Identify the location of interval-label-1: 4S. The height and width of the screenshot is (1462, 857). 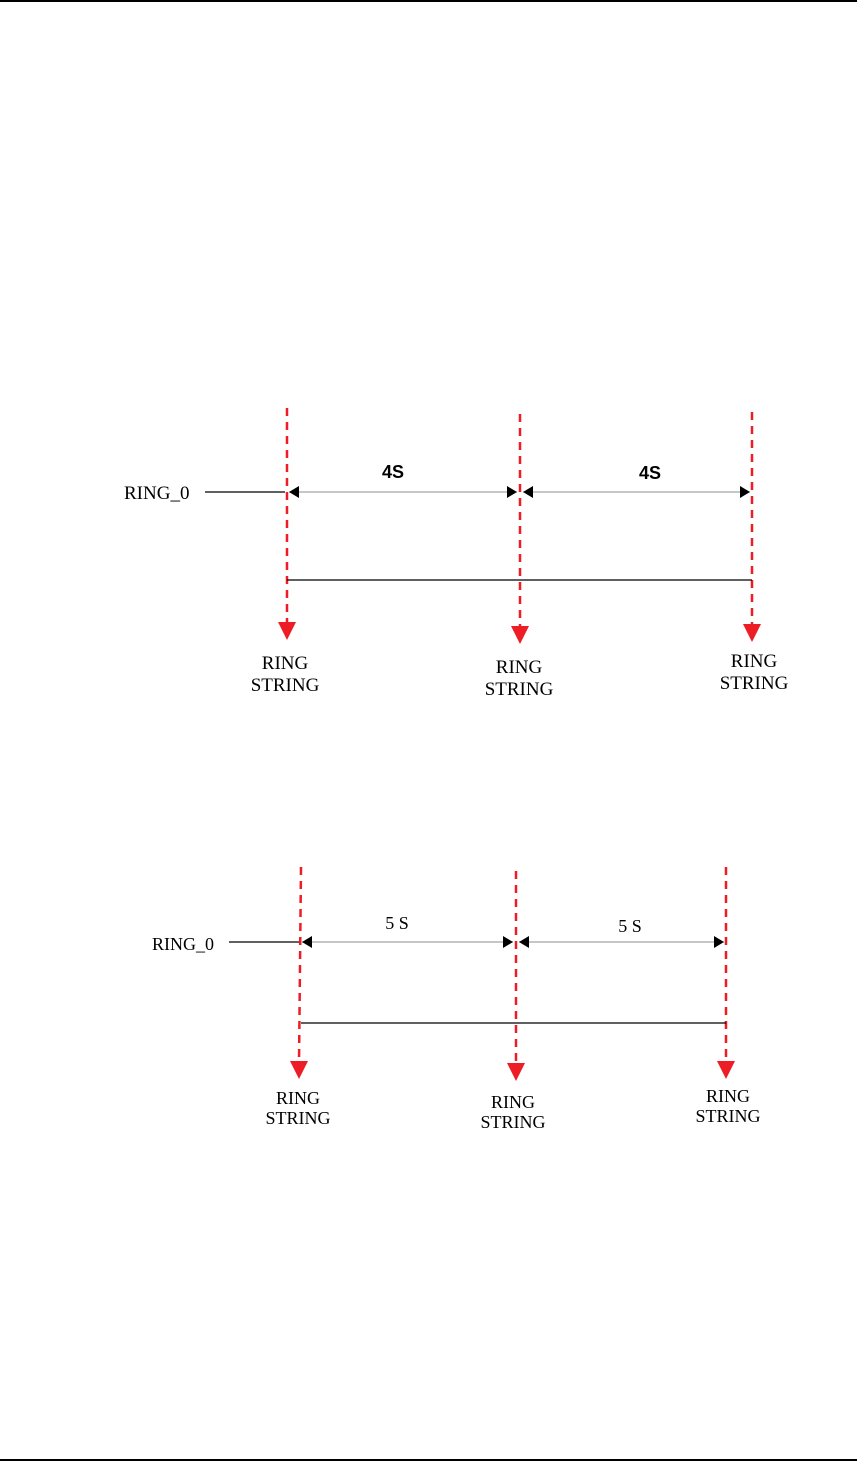
(393, 472).